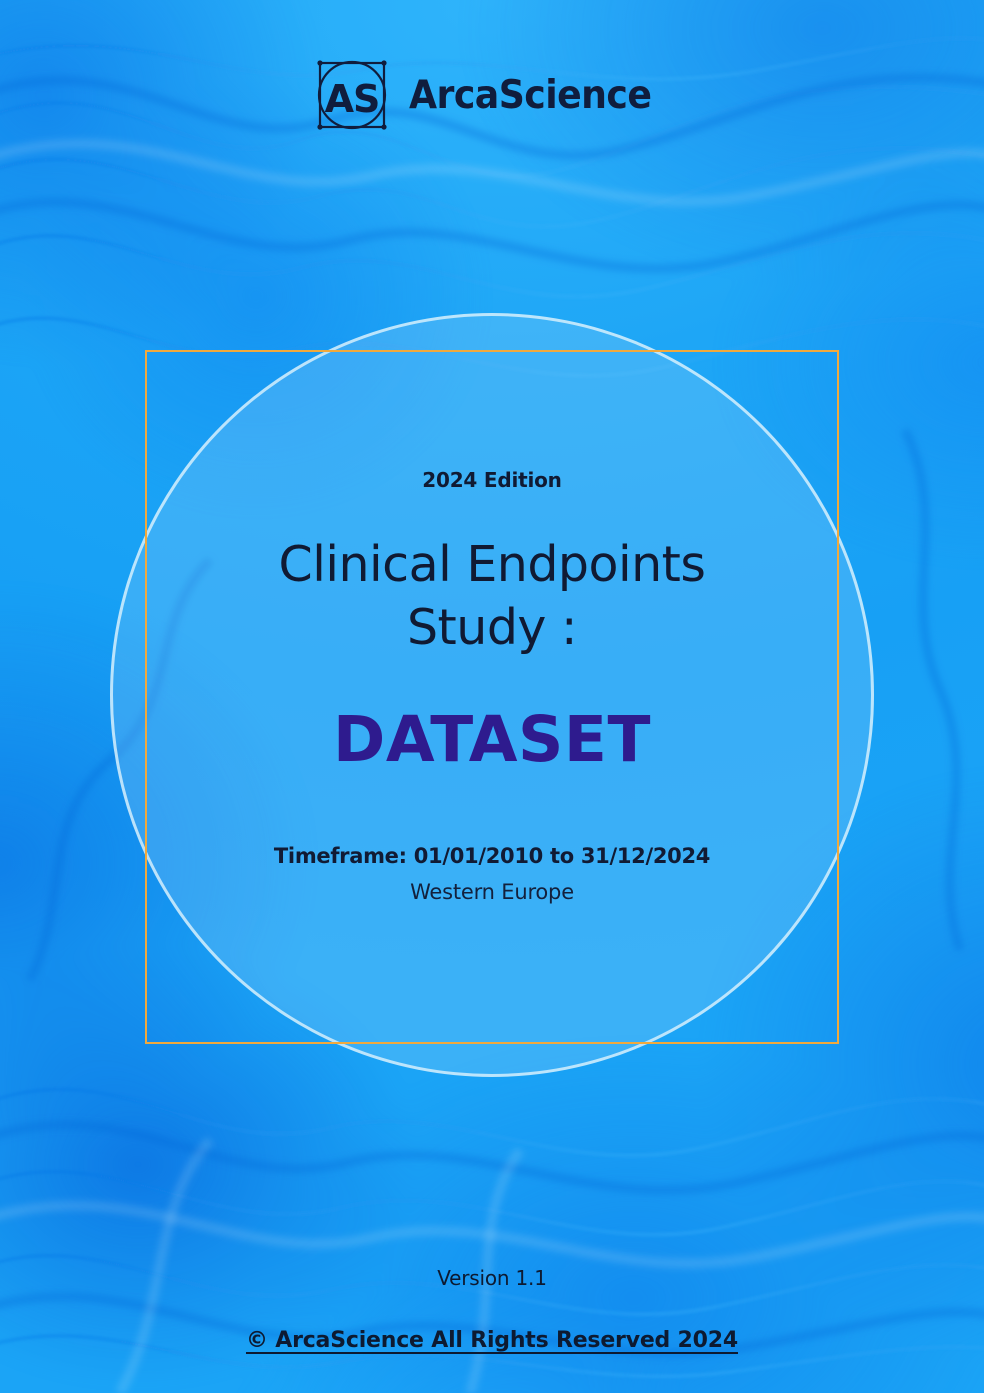 The image size is (984, 1393). Describe the element at coordinates (492, 740) in the screenshot. I see `document-kind-heading: DATASET` at that location.